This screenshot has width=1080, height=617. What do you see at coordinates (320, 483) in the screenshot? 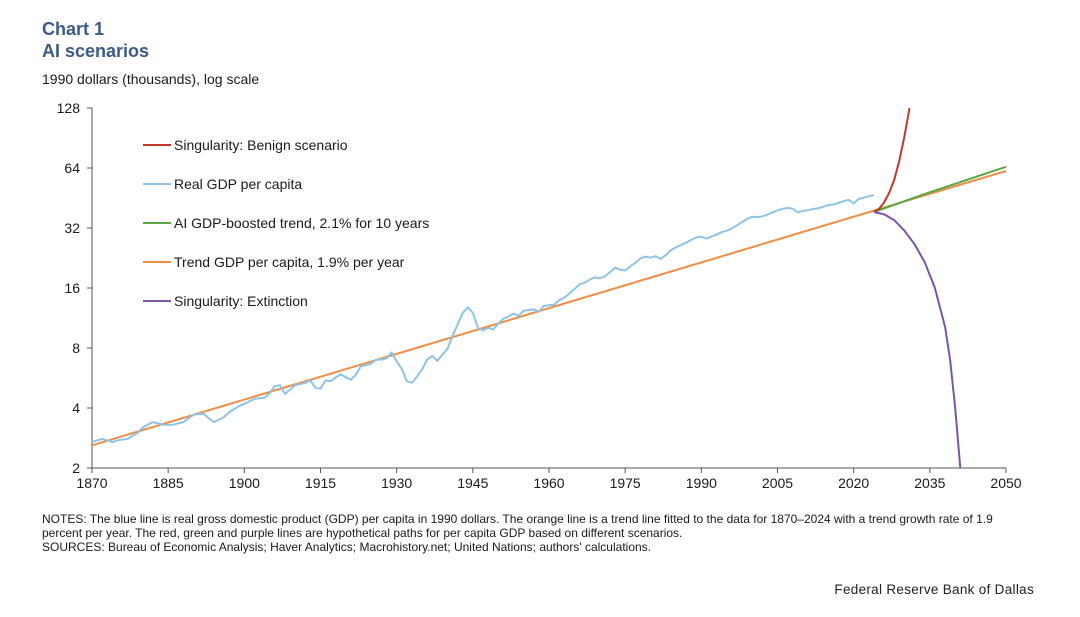
I see `x-tick-label: 1915` at bounding box center [320, 483].